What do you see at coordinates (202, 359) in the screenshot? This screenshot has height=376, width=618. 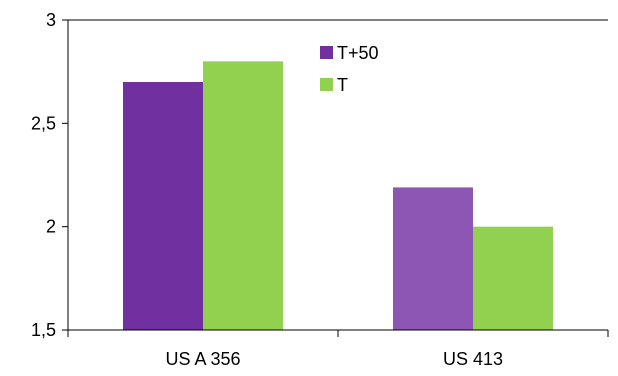 I see `x-category-label: US A 356` at bounding box center [202, 359].